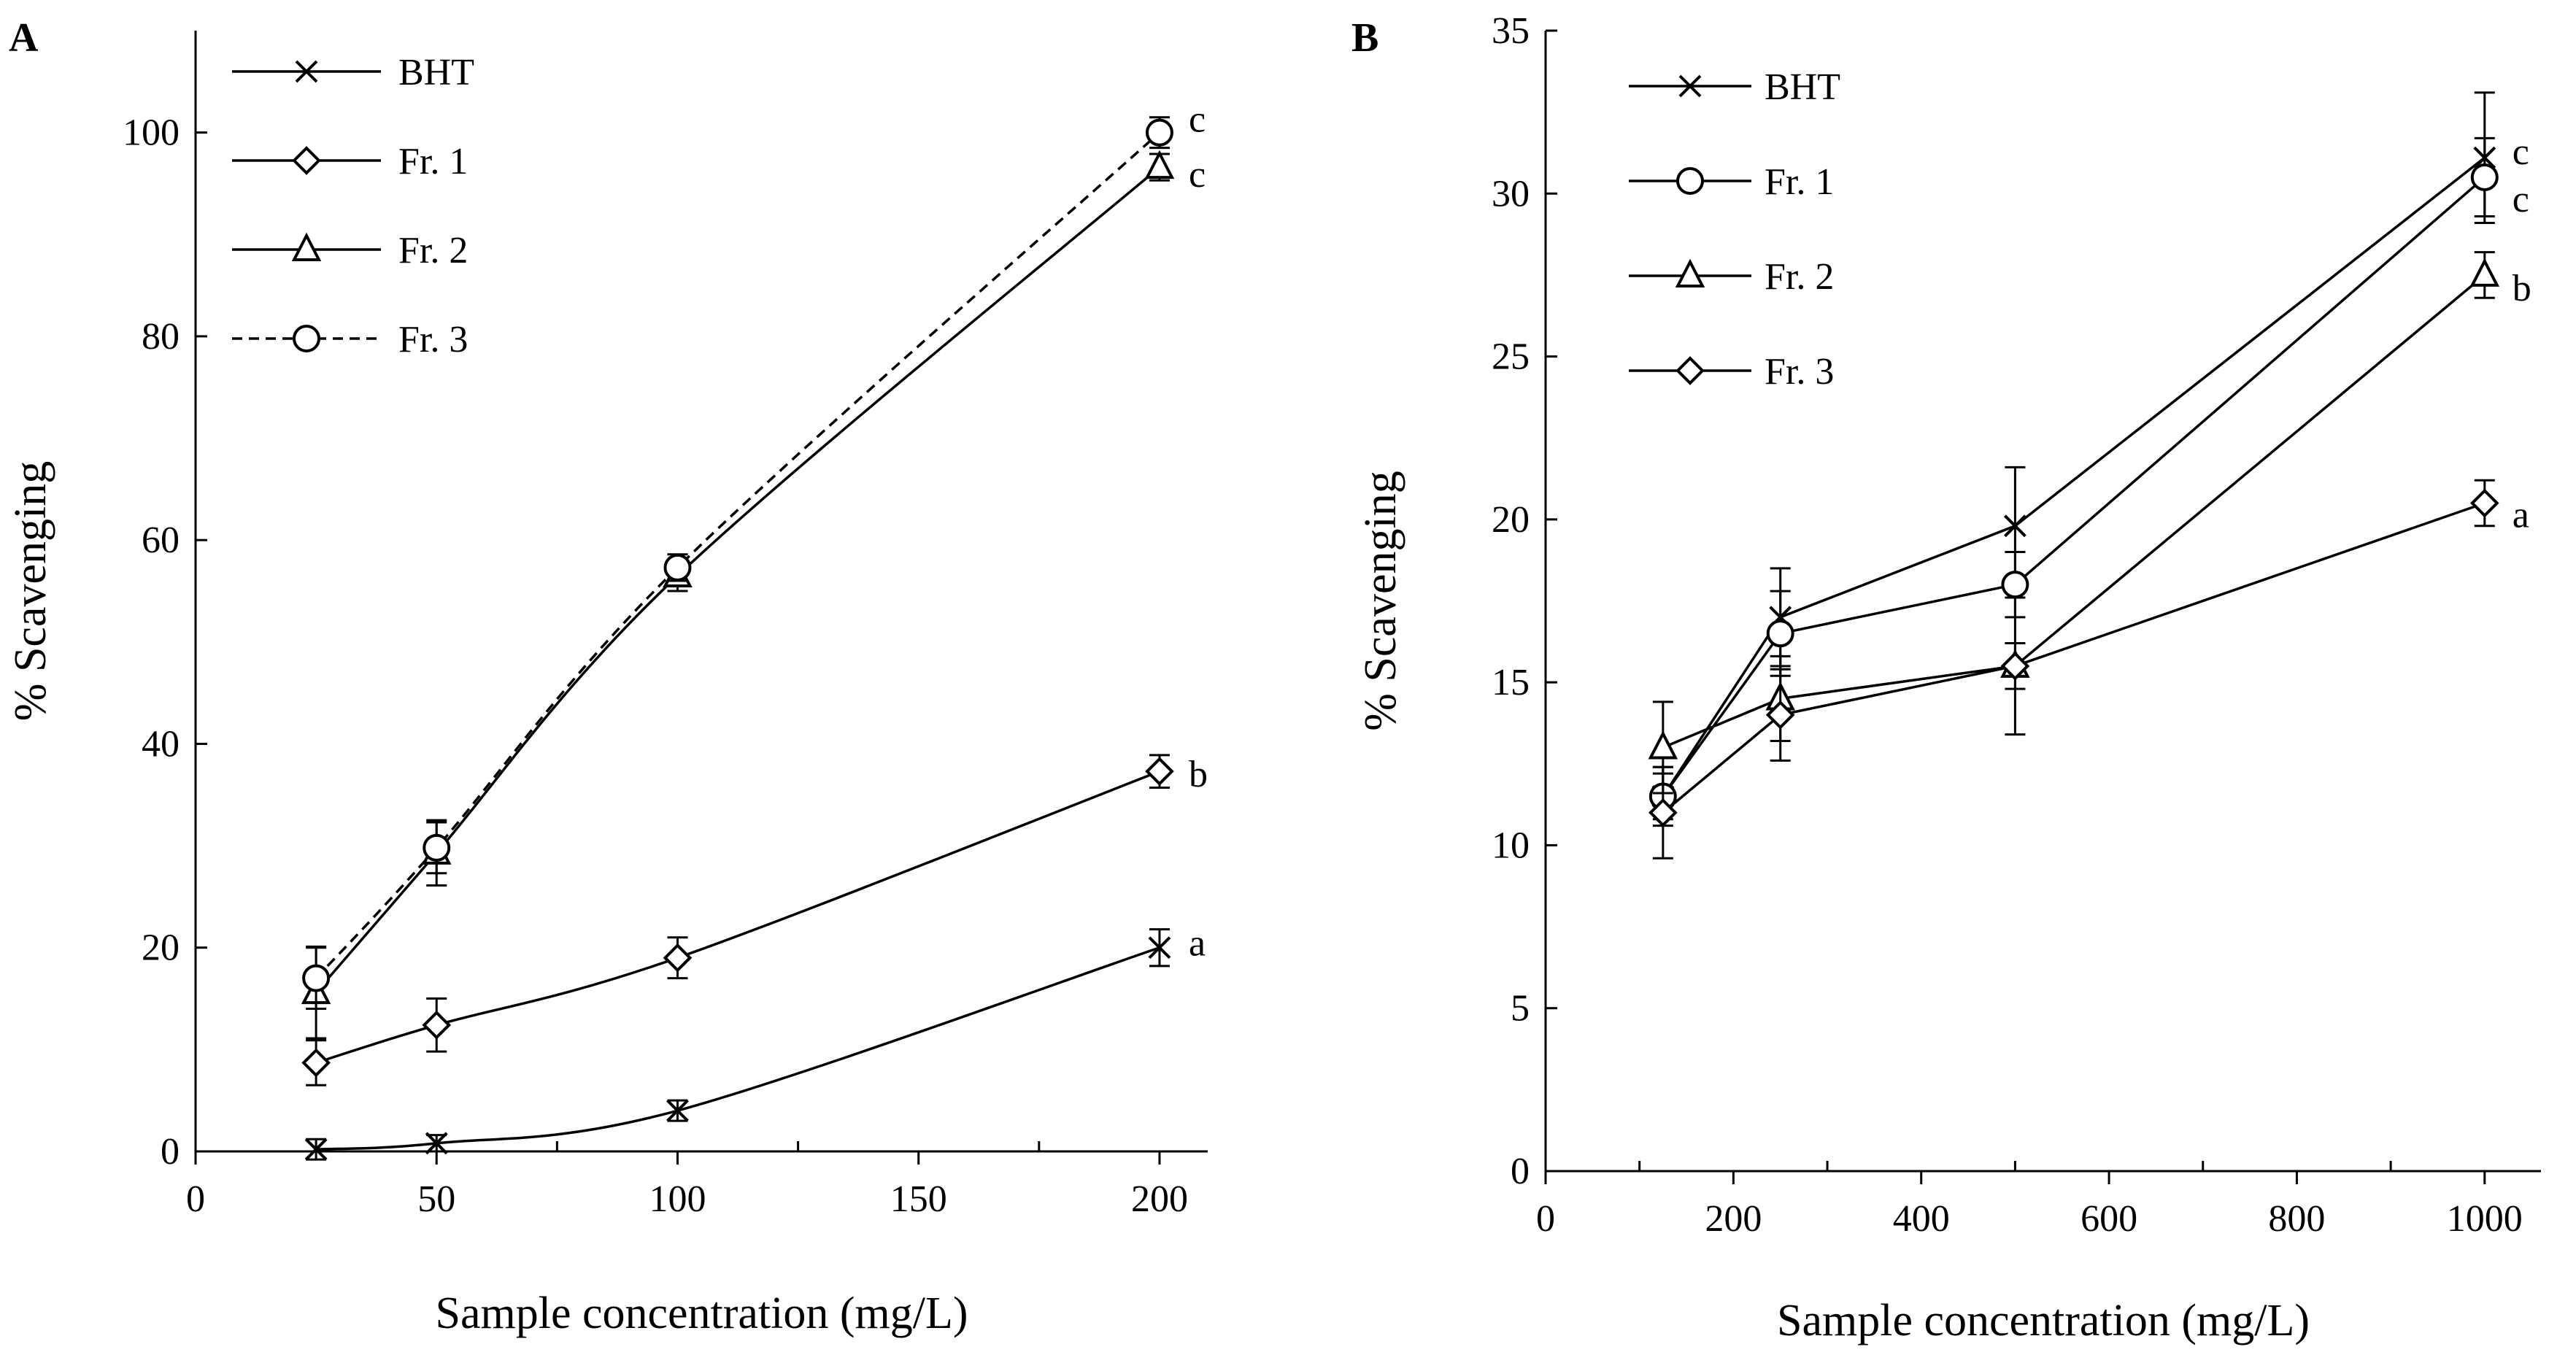  Describe the element at coordinates (1511, 845) in the screenshot. I see `y-tick-label: 10` at that location.